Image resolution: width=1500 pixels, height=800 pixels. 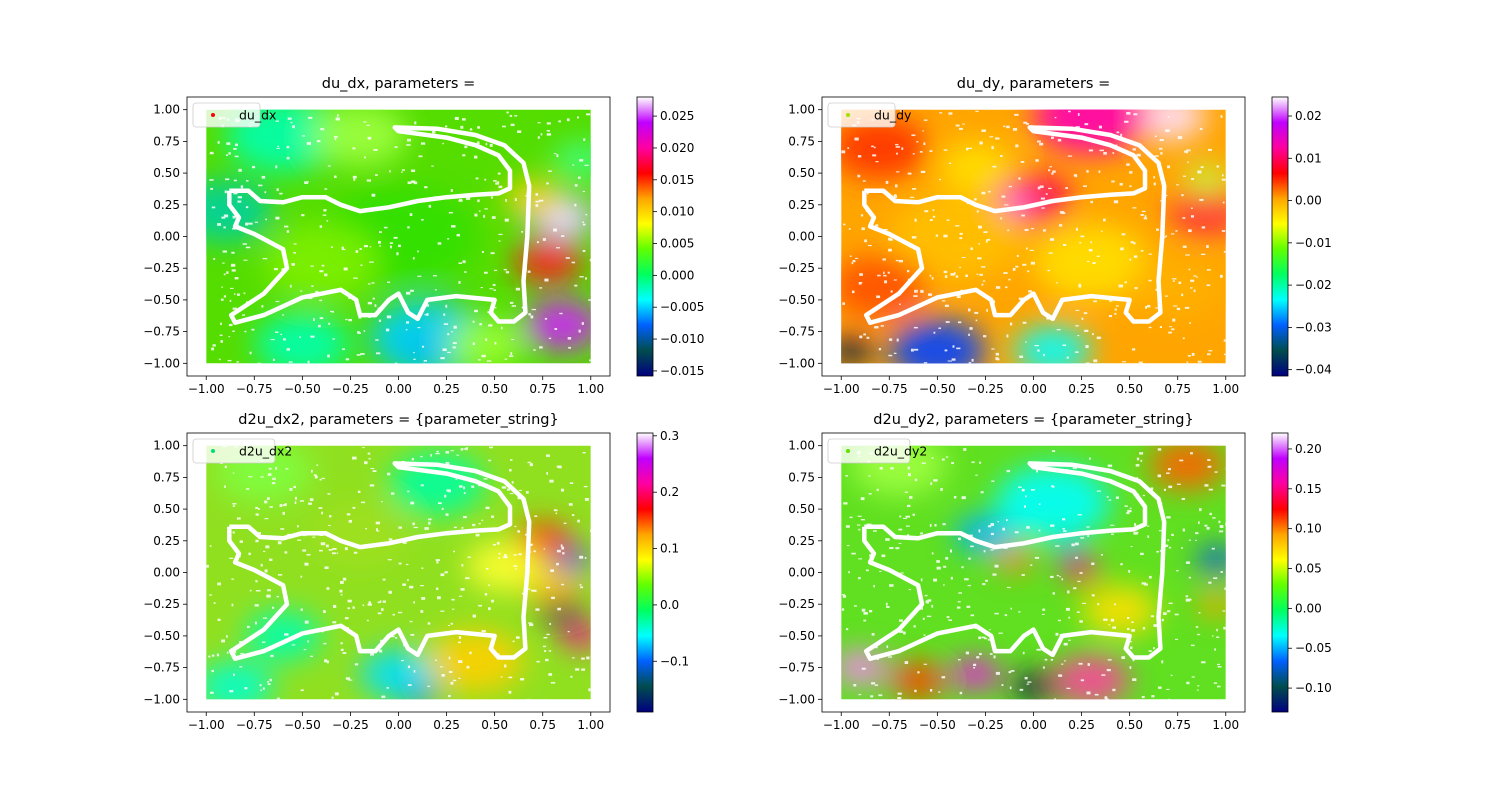 What do you see at coordinates (682, 307) in the screenshot?
I see `colorbar-tick-label: −0.005` at bounding box center [682, 307].